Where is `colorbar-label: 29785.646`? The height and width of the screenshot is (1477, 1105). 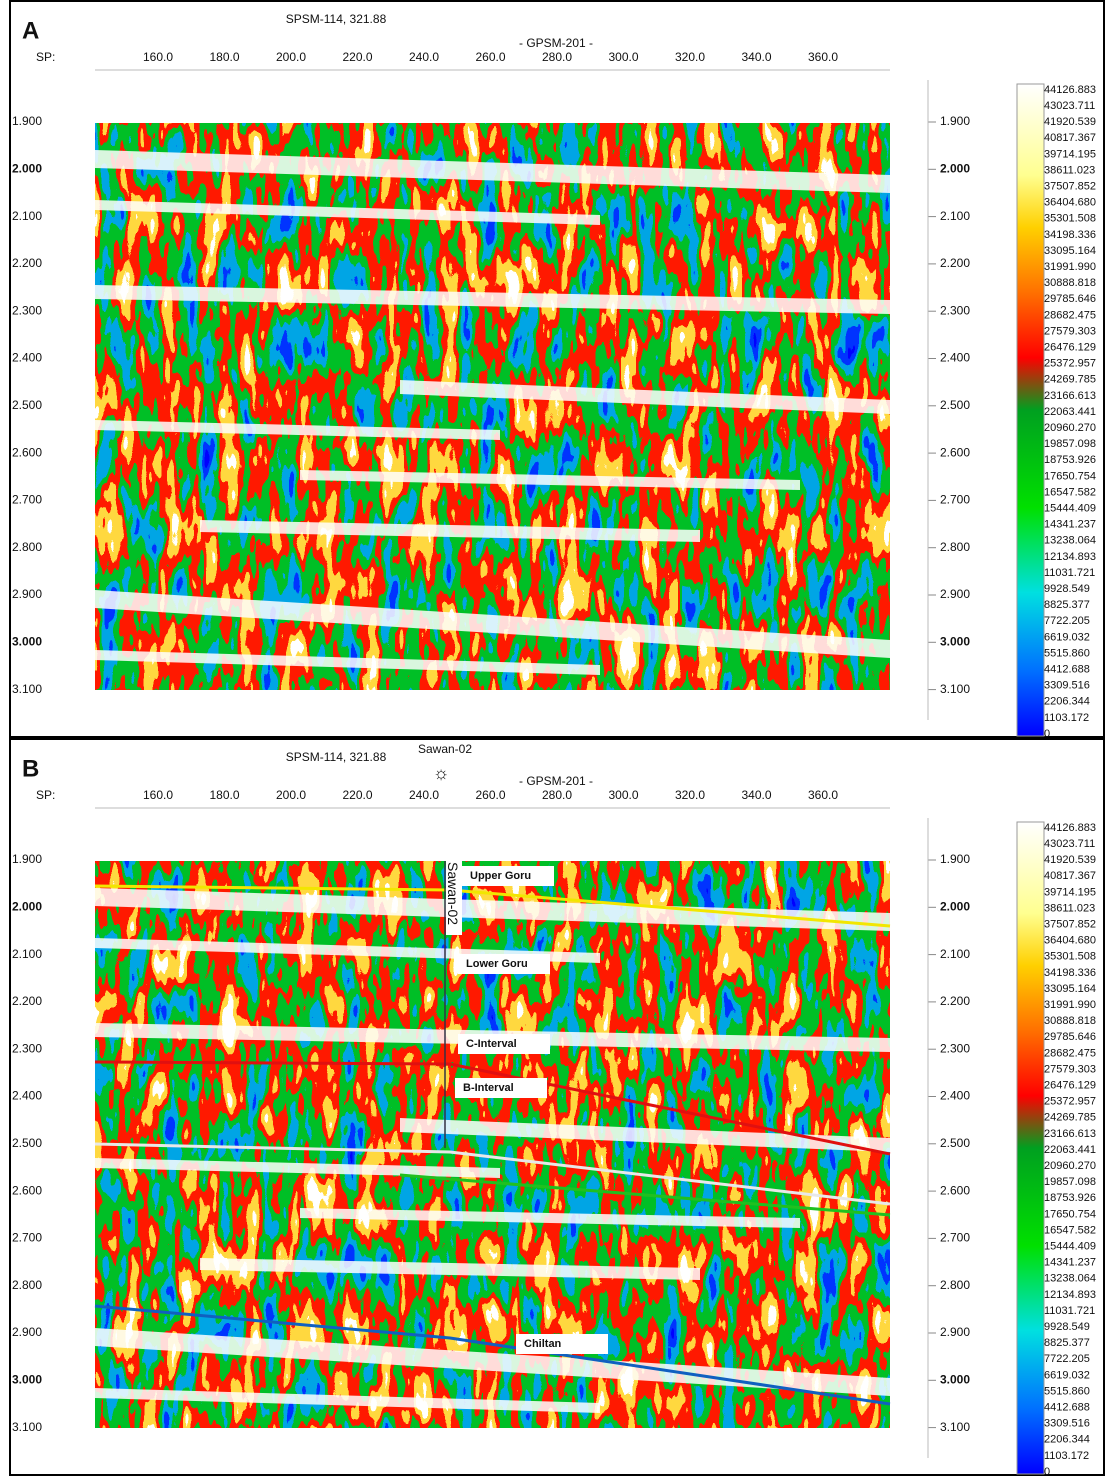
colorbar-label: 29785.646 is located at coordinates (1070, 299).